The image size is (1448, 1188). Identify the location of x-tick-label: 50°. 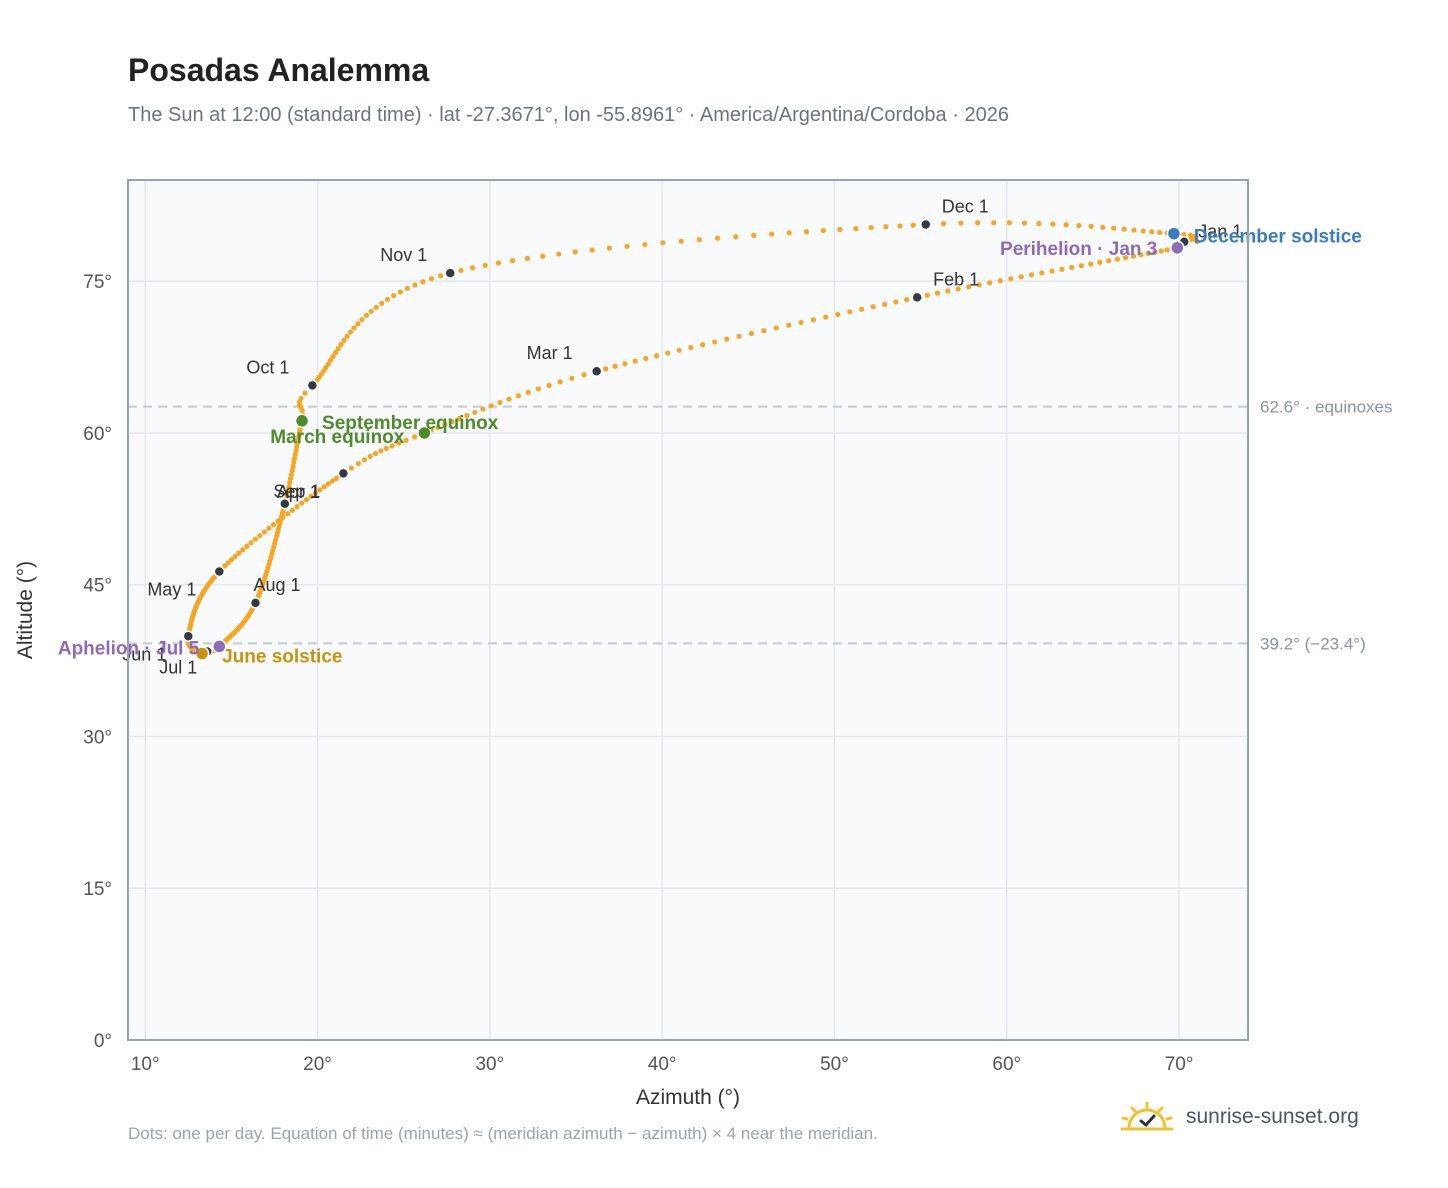
(834, 1064).